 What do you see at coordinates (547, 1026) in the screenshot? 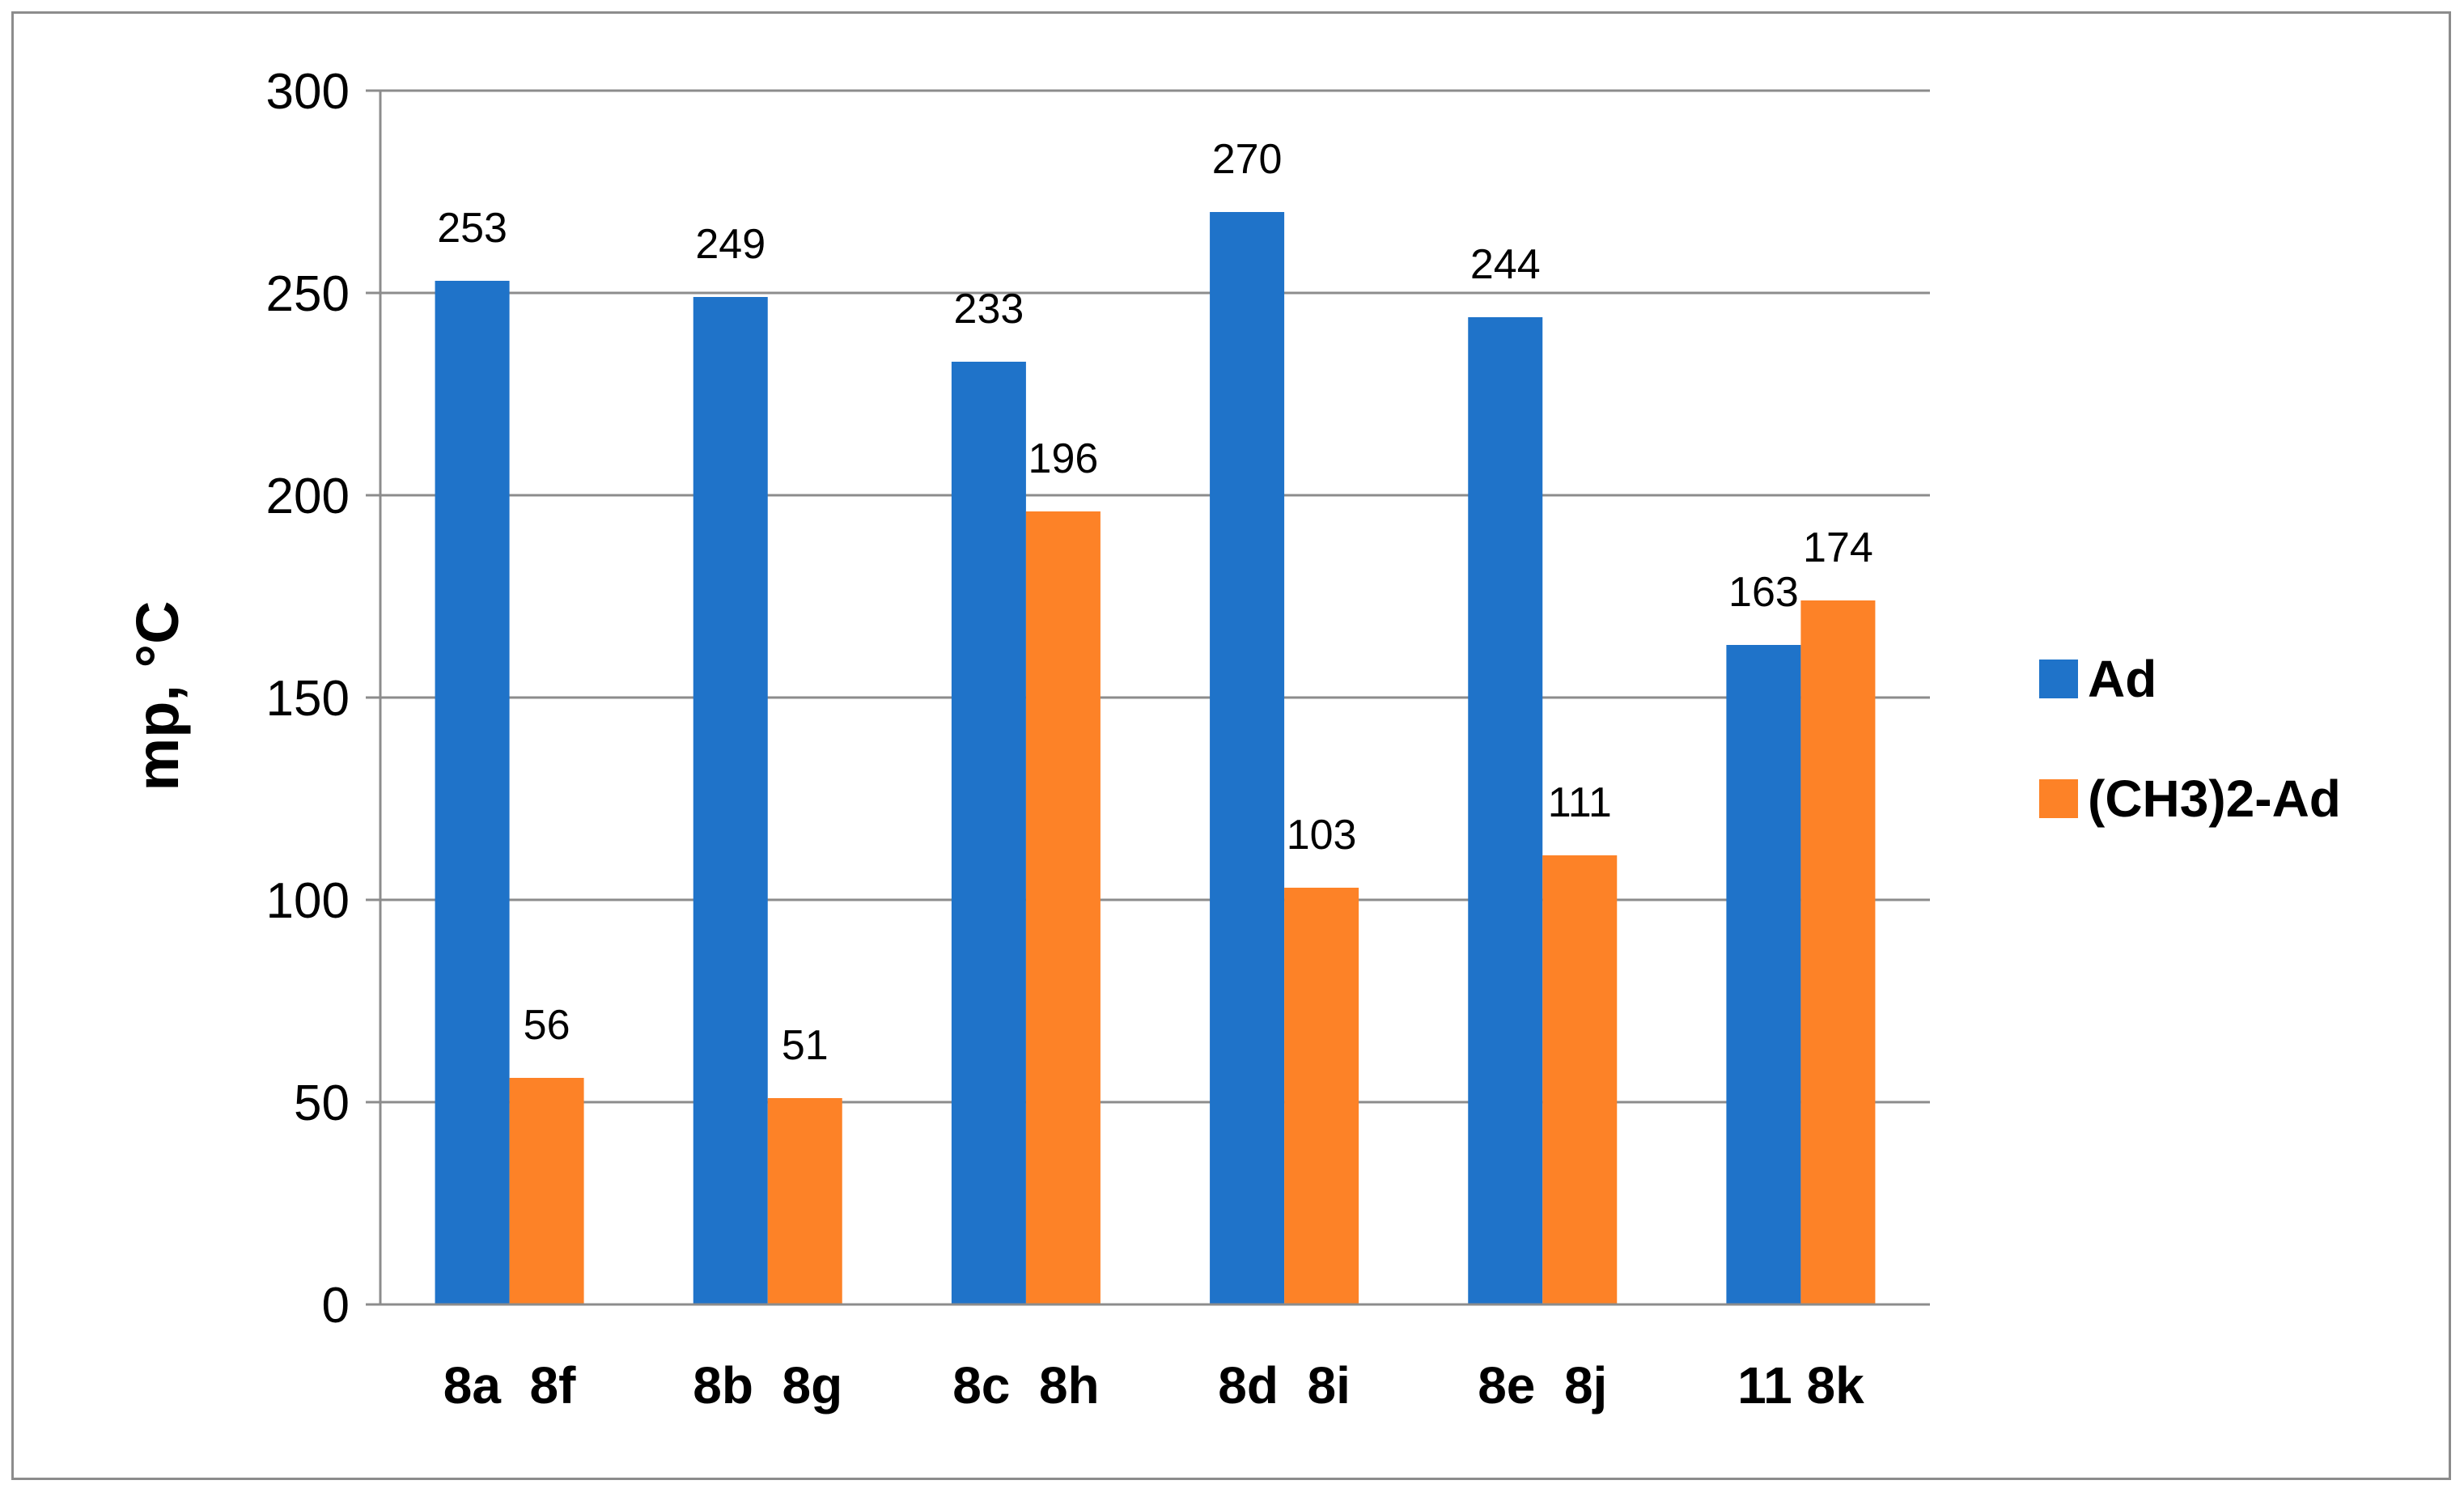
I see `data-label: 56` at bounding box center [547, 1026].